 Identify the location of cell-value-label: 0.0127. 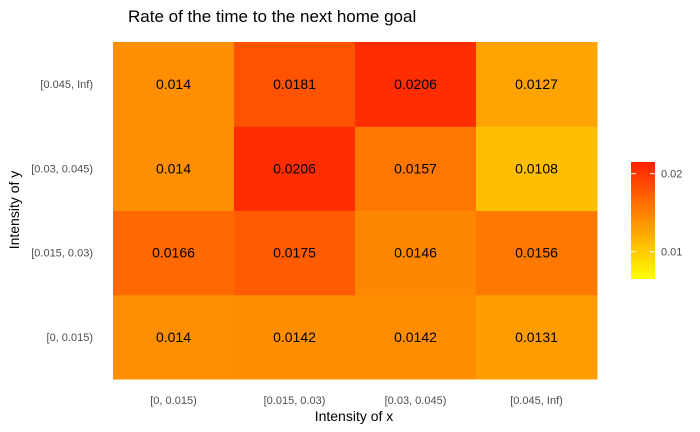
(536, 84).